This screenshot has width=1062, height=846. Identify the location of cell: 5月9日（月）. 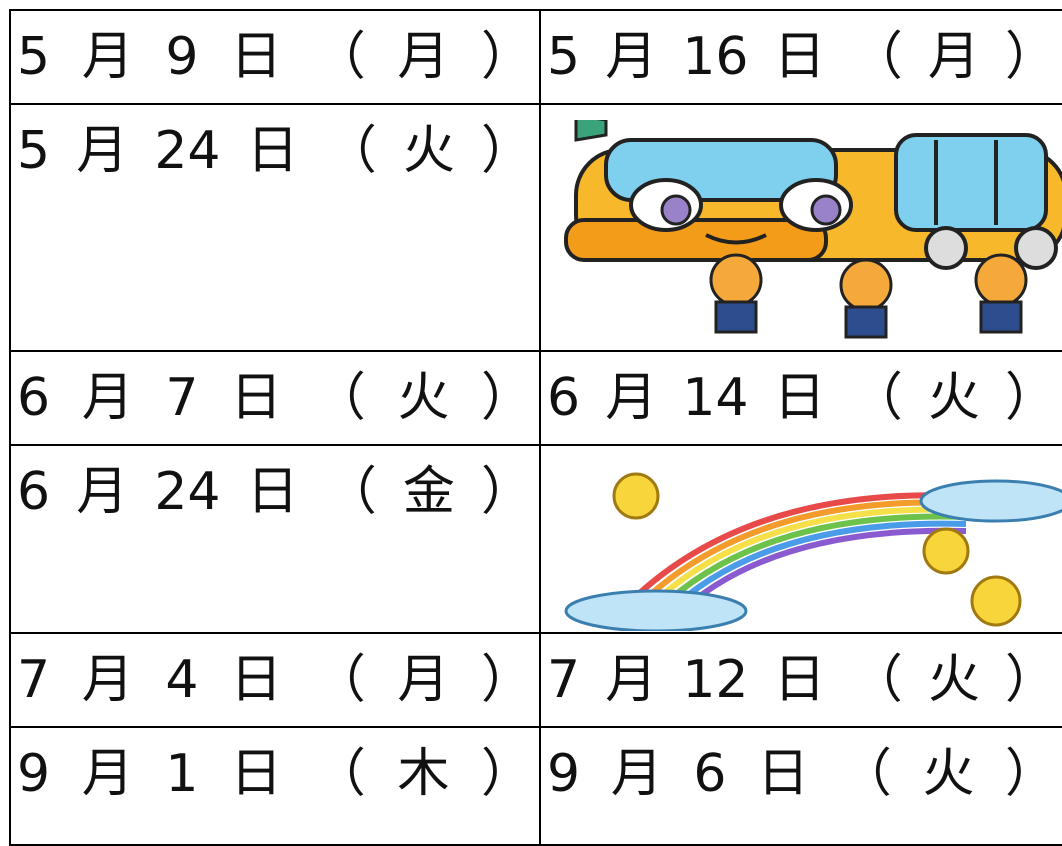
(275, 57).